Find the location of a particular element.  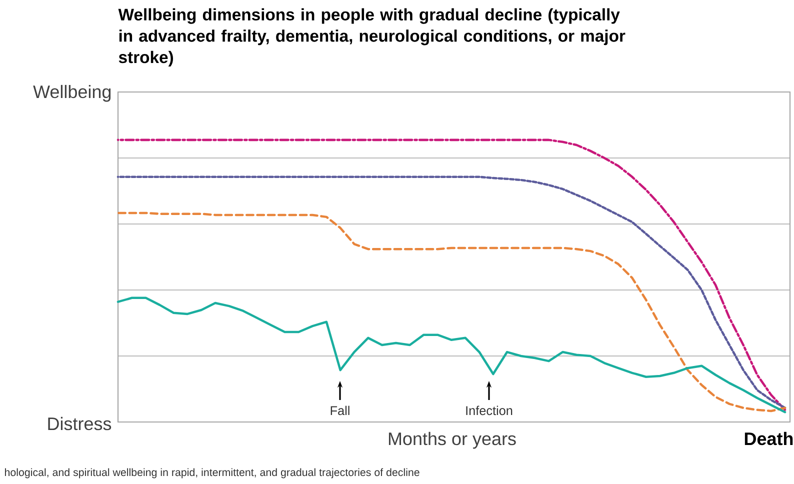

annotation: Fall is located at coordinates (340, 411).